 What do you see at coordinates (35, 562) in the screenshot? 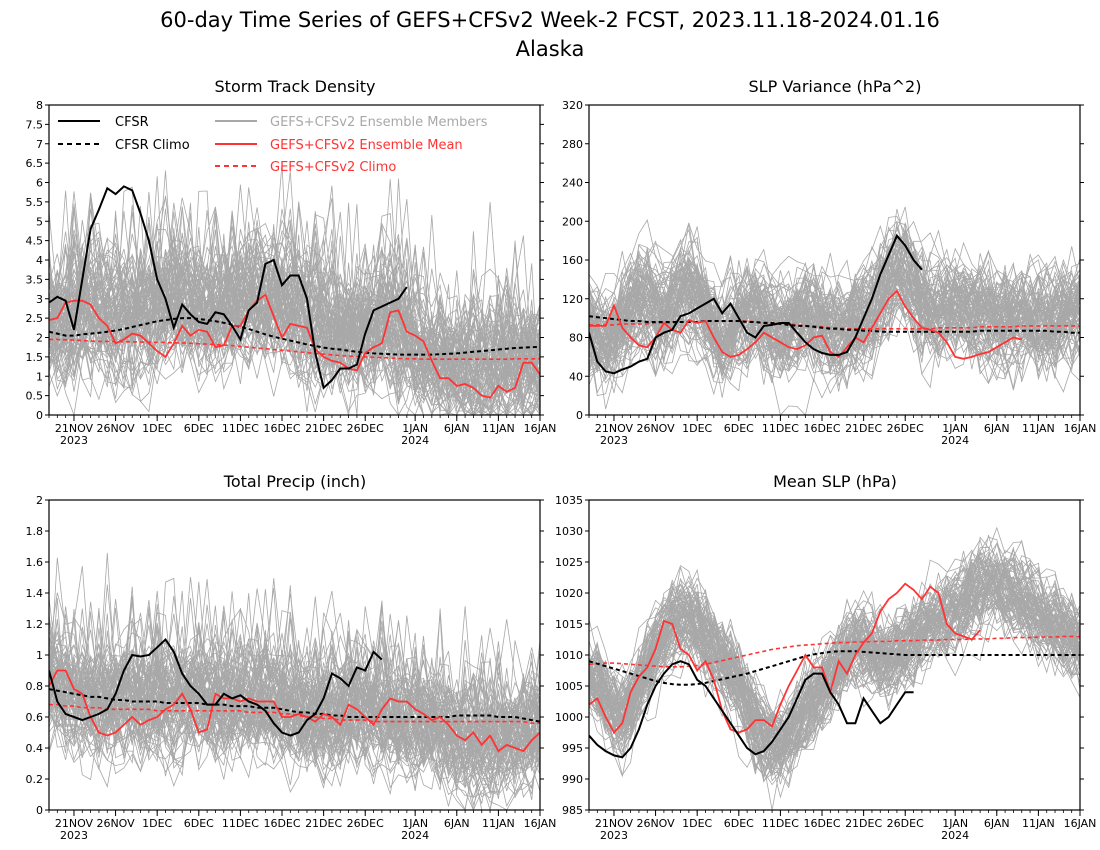
I see `y-tick-label: 1.6` at bounding box center [35, 562].